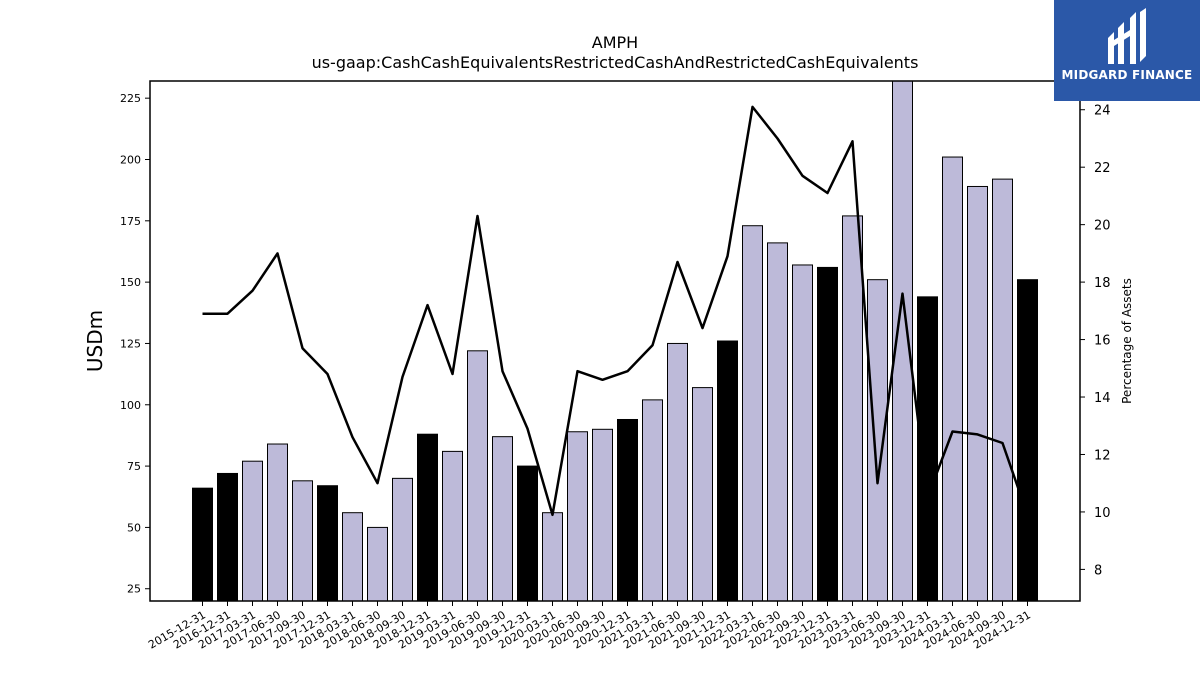 This screenshot has width=1200, height=675. I want to click on y2-tick-label: 18, so click(1102, 283).